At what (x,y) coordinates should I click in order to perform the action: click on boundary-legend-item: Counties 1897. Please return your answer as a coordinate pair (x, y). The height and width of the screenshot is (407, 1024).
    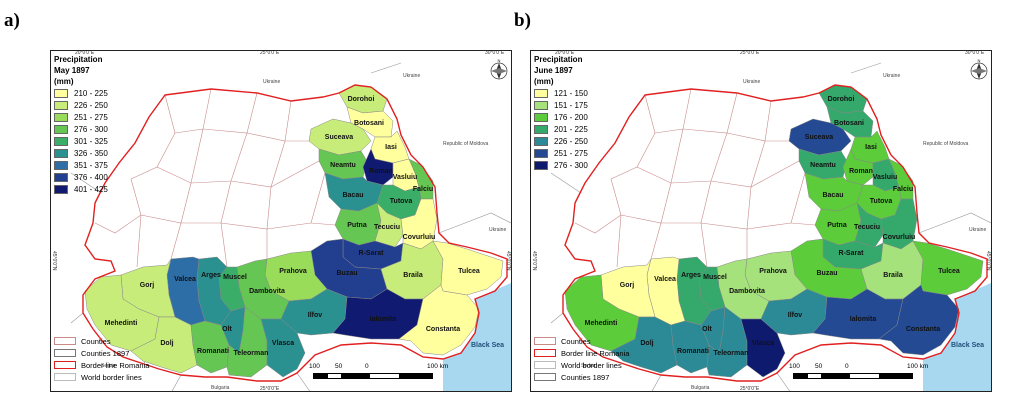
    Looking at the image, I should click on (581, 377).